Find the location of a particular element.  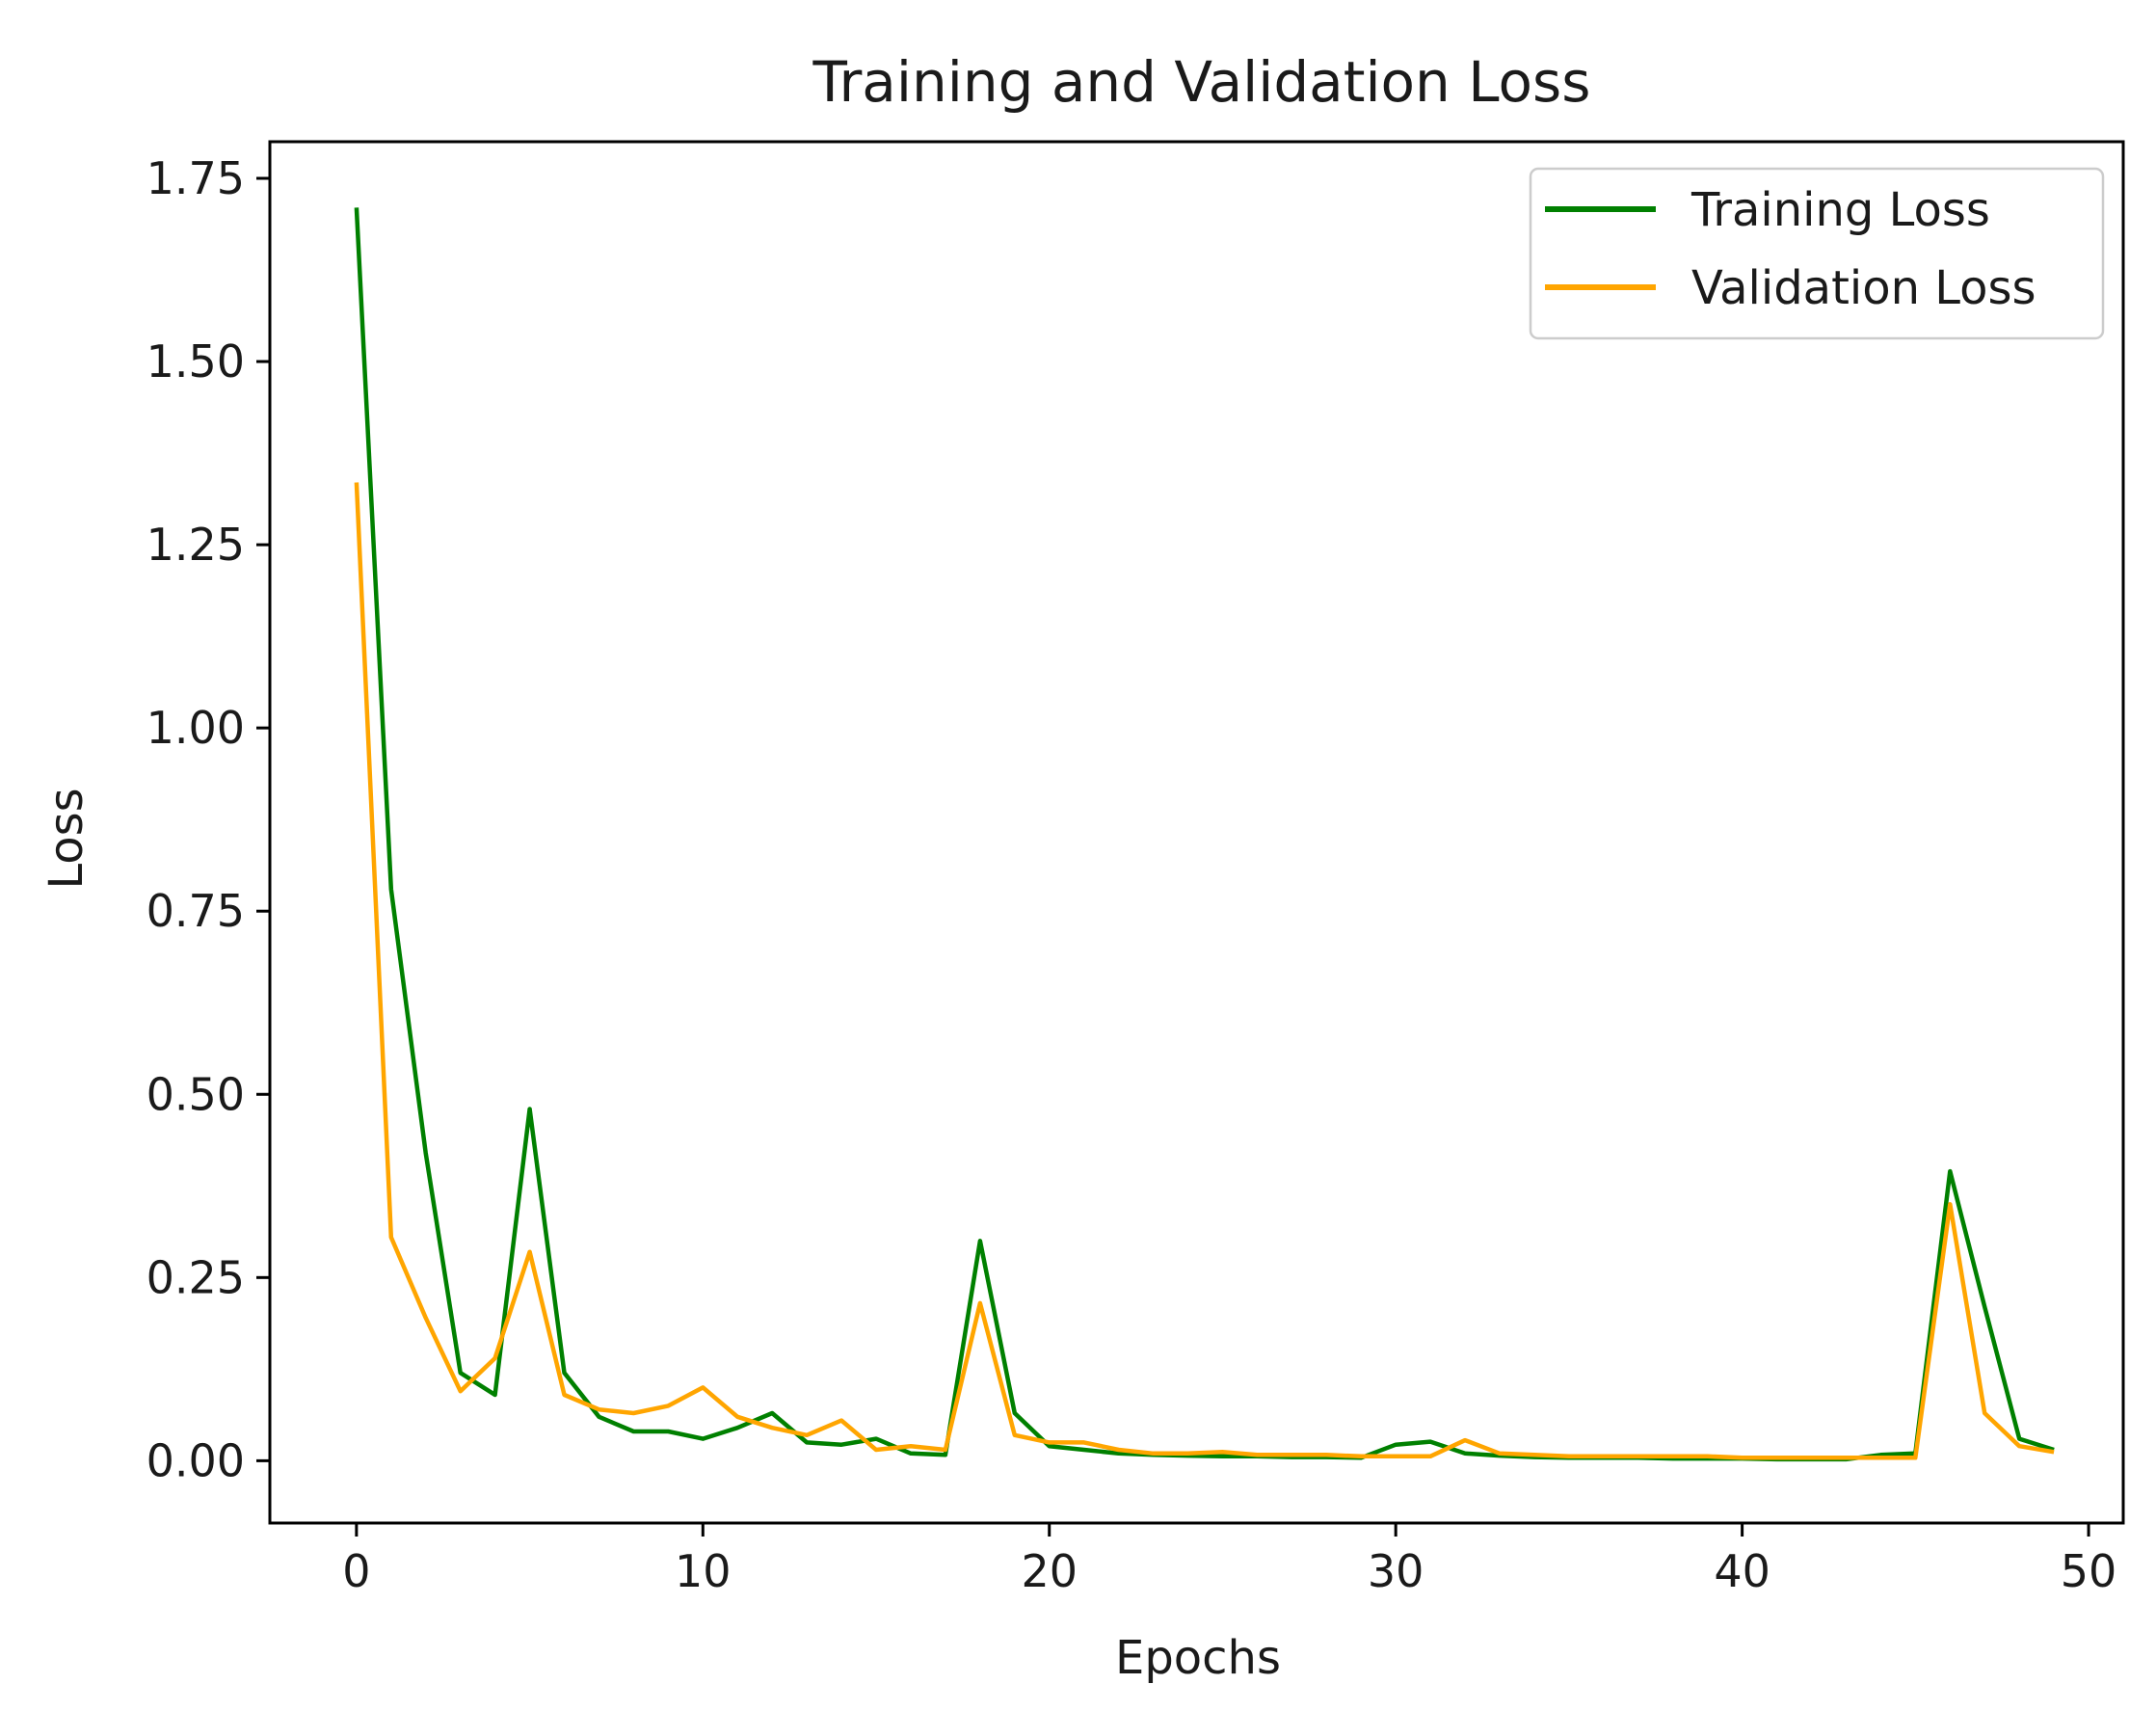

x-tick-label: 40 is located at coordinates (1742, 1571).